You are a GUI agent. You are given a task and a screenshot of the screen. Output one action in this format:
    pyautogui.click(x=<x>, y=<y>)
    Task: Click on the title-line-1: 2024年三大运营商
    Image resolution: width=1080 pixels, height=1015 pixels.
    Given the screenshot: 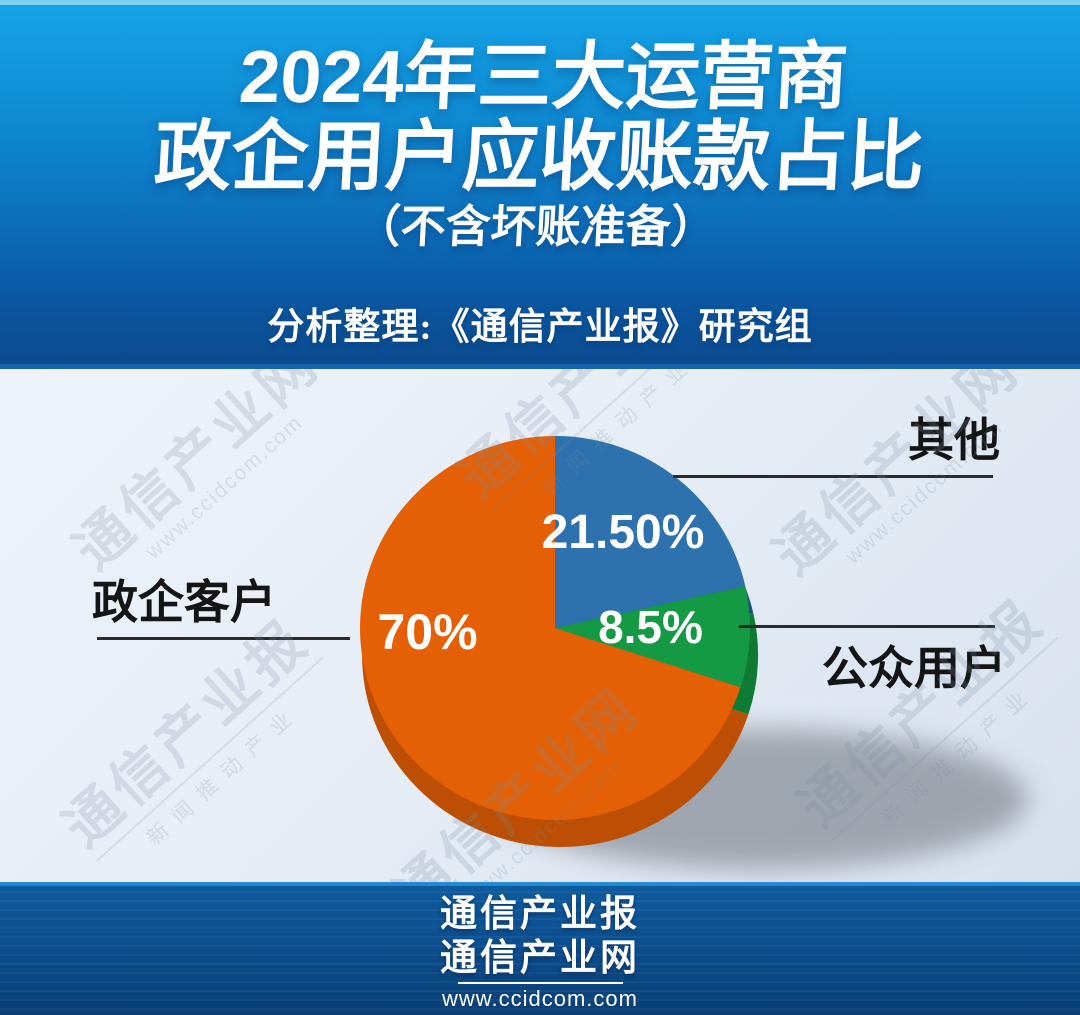 What is the action you would take?
    pyautogui.click(x=544, y=76)
    